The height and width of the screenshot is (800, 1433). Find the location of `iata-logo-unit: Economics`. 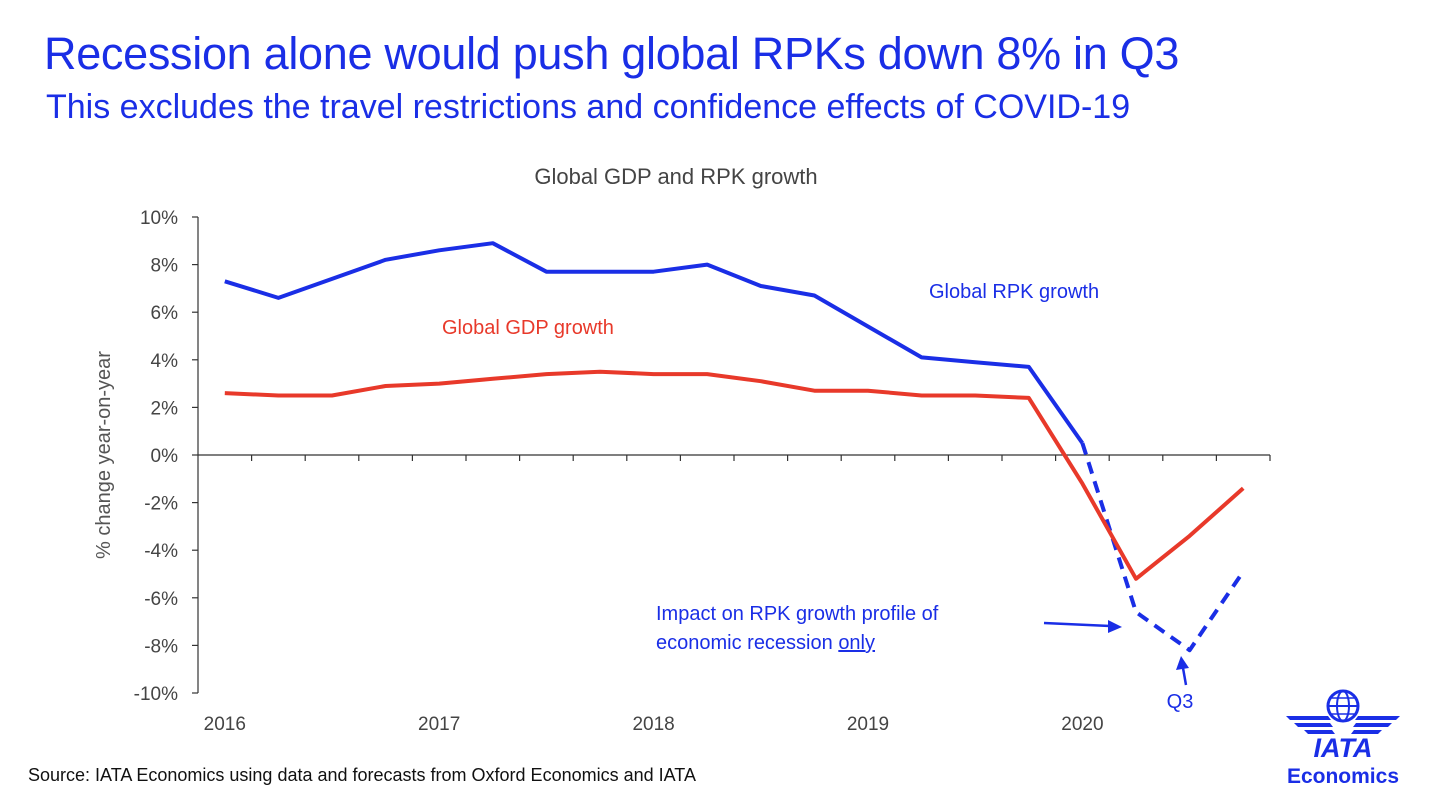

iata-logo-unit: Economics is located at coordinates (1343, 776).